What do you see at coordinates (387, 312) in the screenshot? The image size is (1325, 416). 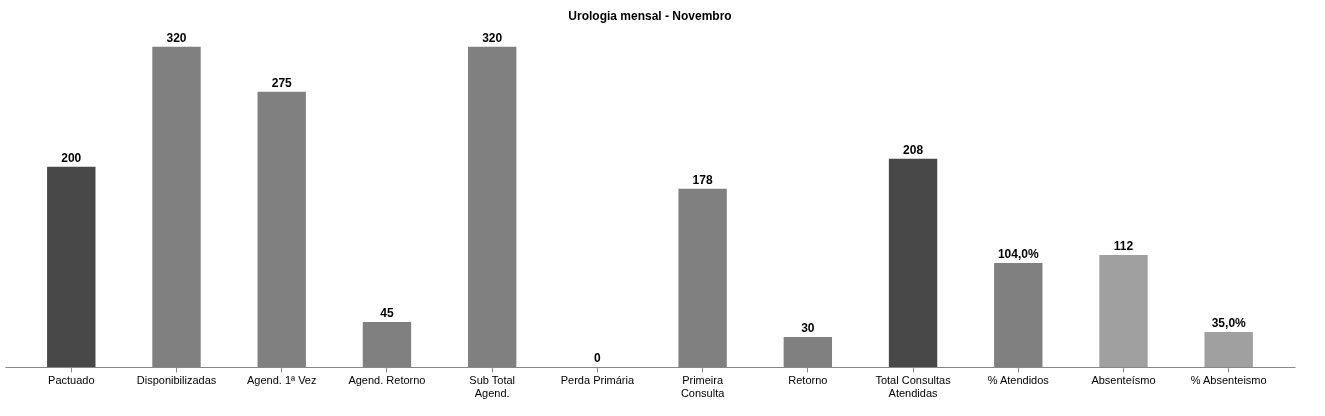 I see `data-label: 45` at bounding box center [387, 312].